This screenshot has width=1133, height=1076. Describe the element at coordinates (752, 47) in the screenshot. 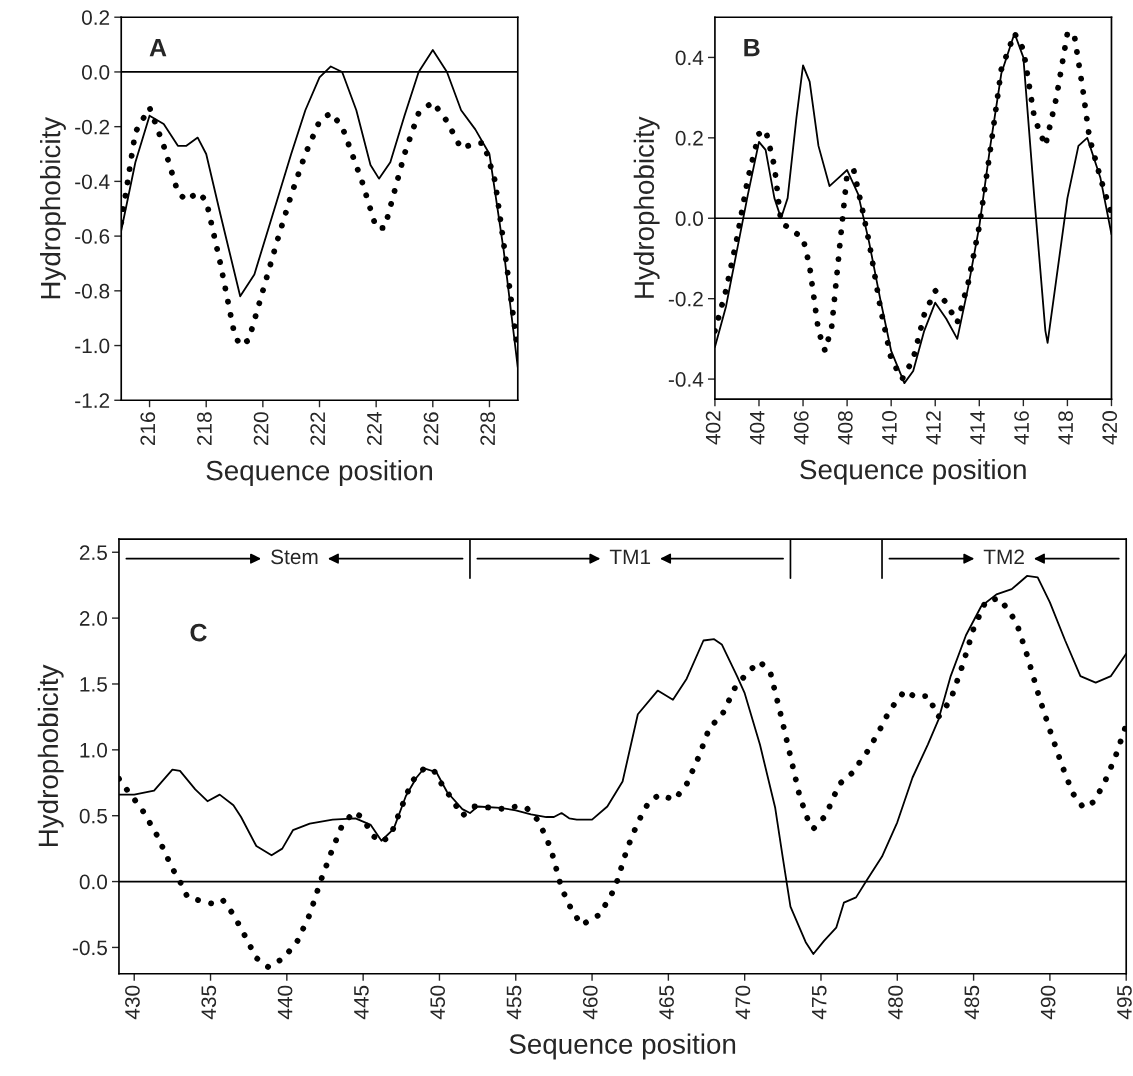

I see `annotation: B` at that location.